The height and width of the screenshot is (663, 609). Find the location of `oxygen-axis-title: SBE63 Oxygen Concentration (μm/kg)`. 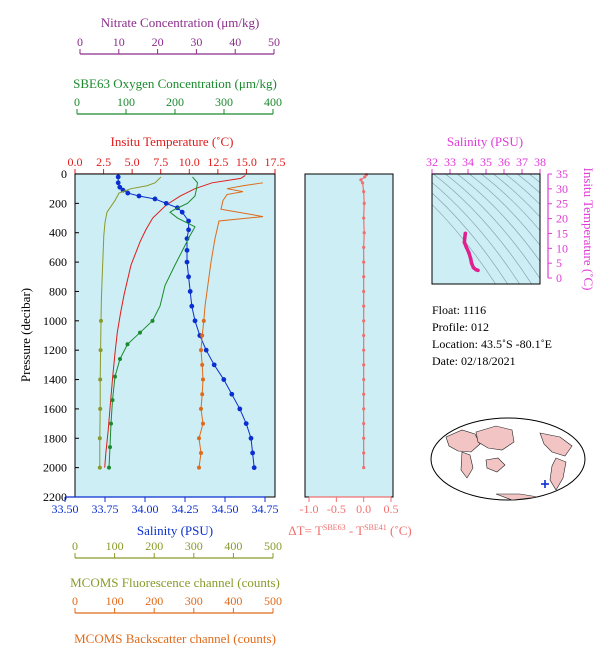

oxygen-axis-title: SBE63 Oxygen Concentration (μm/kg) is located at coordinates (175, 83).